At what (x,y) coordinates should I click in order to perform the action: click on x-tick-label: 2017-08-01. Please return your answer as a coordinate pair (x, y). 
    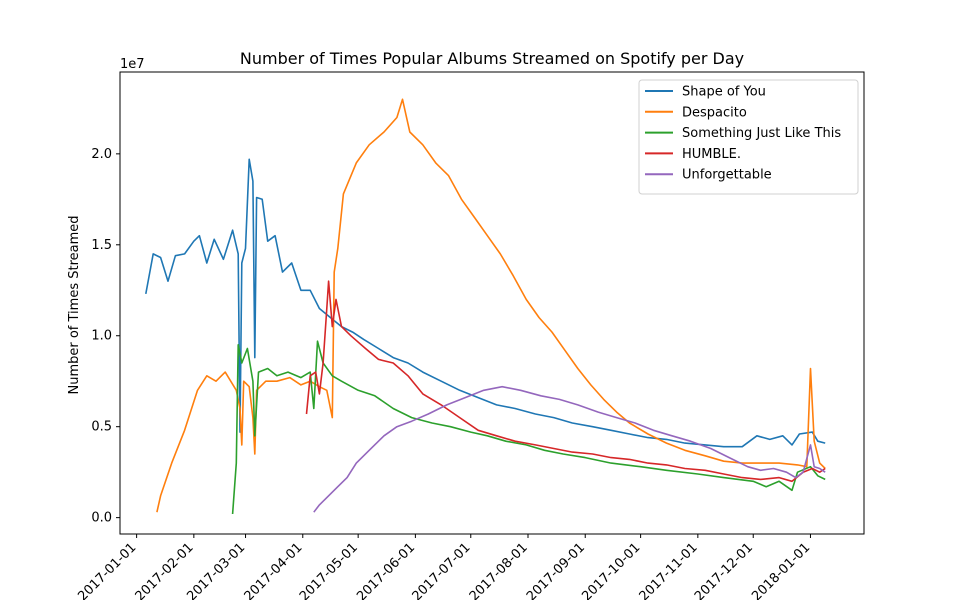
    Looking at the image, I should click on (499, 570).